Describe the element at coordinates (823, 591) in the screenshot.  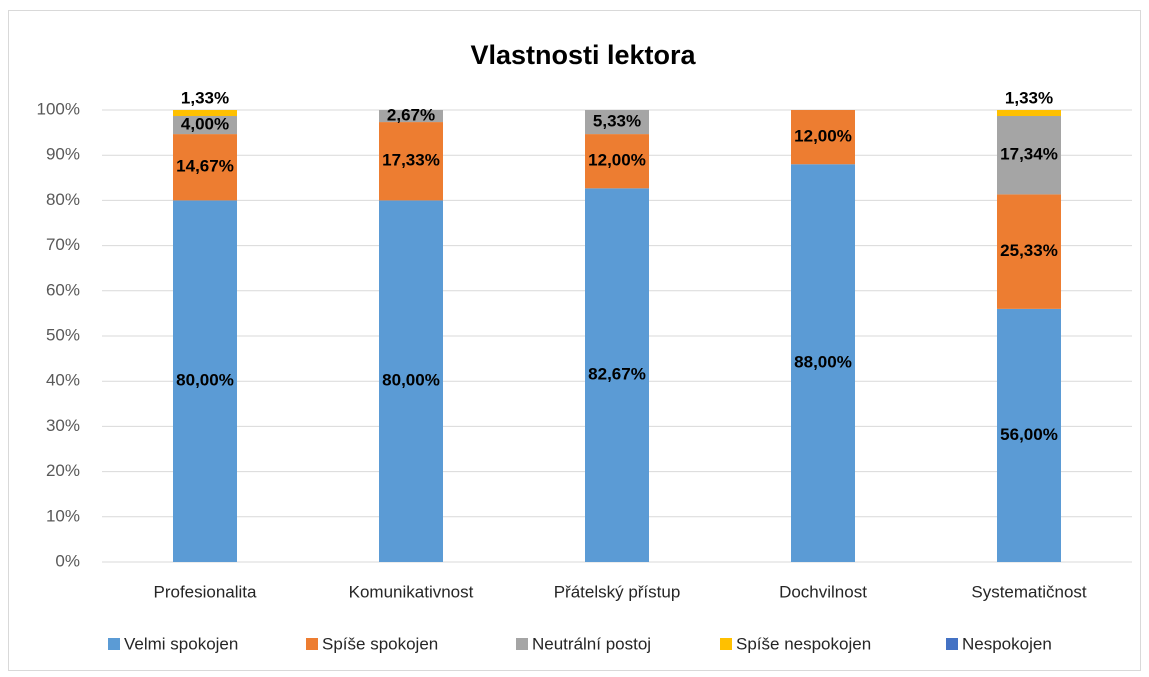
I see `x-tick-label: Dochvilnost` at that location.